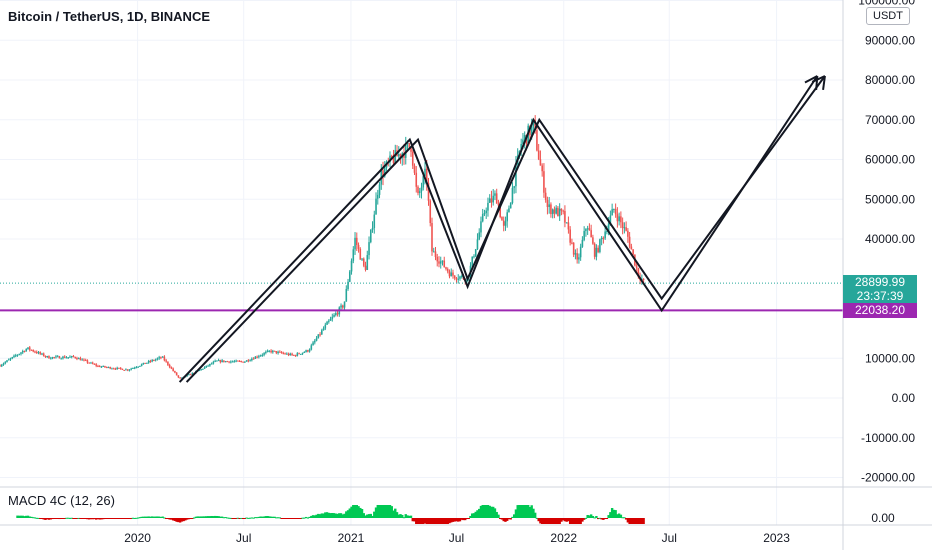  I want to click on arrow-head, so click(824, 83).